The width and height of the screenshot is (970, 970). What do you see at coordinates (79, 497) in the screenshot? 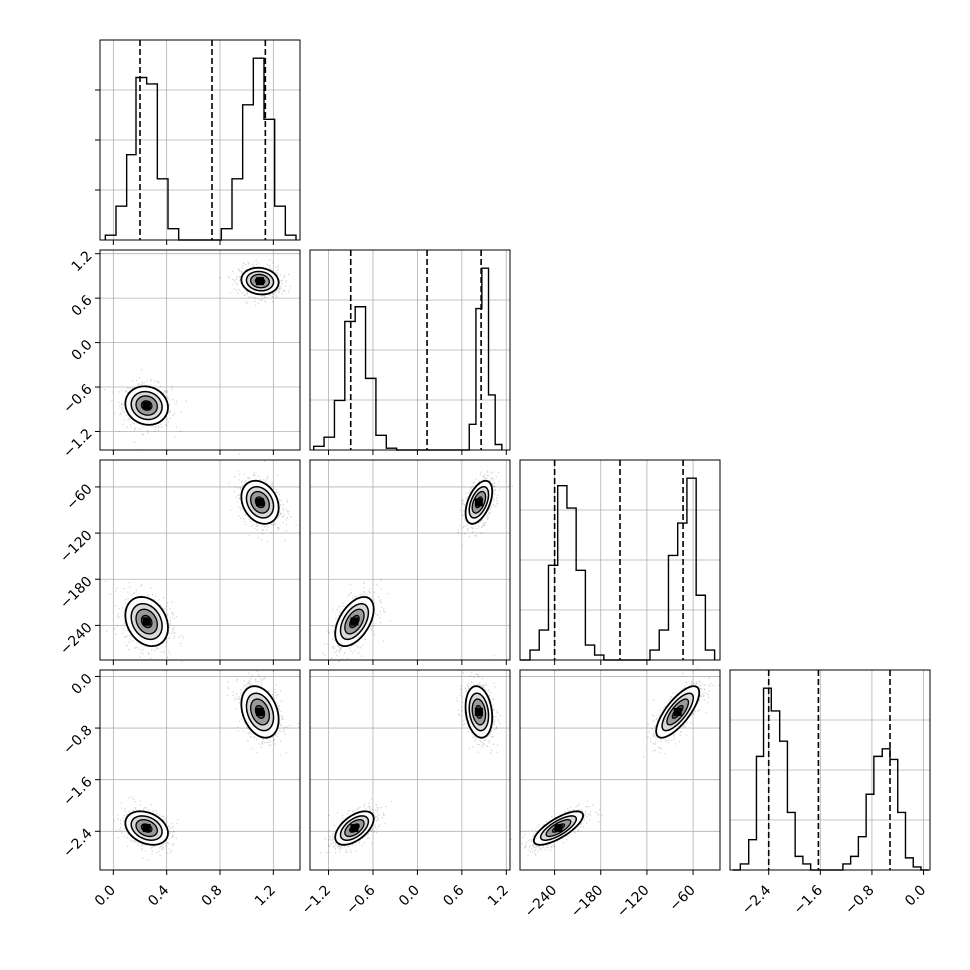
I see `y-tick-label-2-3: −60` at bounding box center [79, 497].